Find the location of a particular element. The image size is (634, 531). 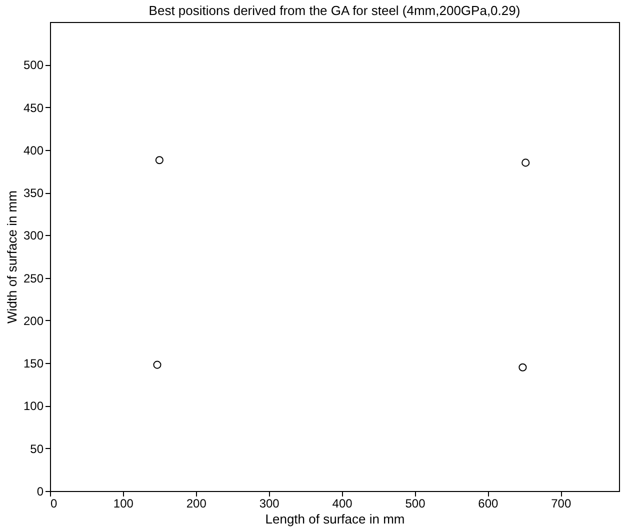

y-tick-label: 200 is located at coordinates (33, 321).